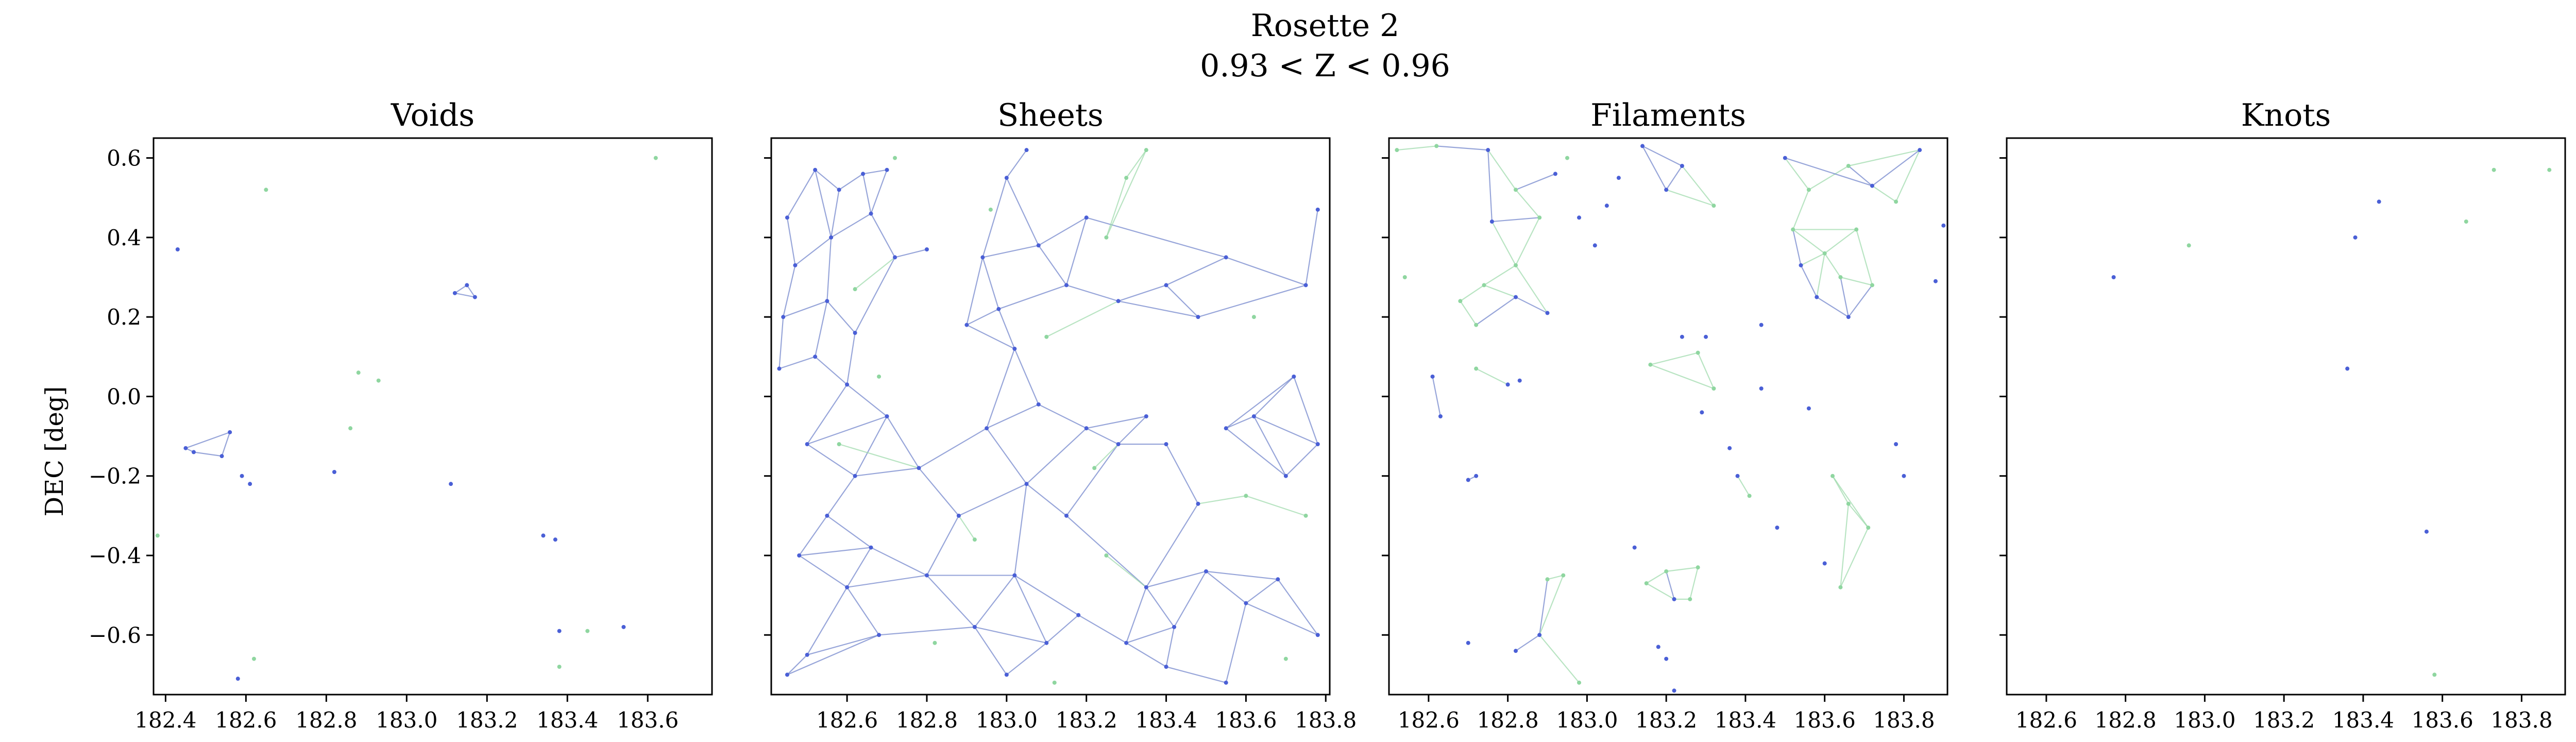 This screenshot has width=2576, height=742. I want to click on plot-area, so click(2331, 422).